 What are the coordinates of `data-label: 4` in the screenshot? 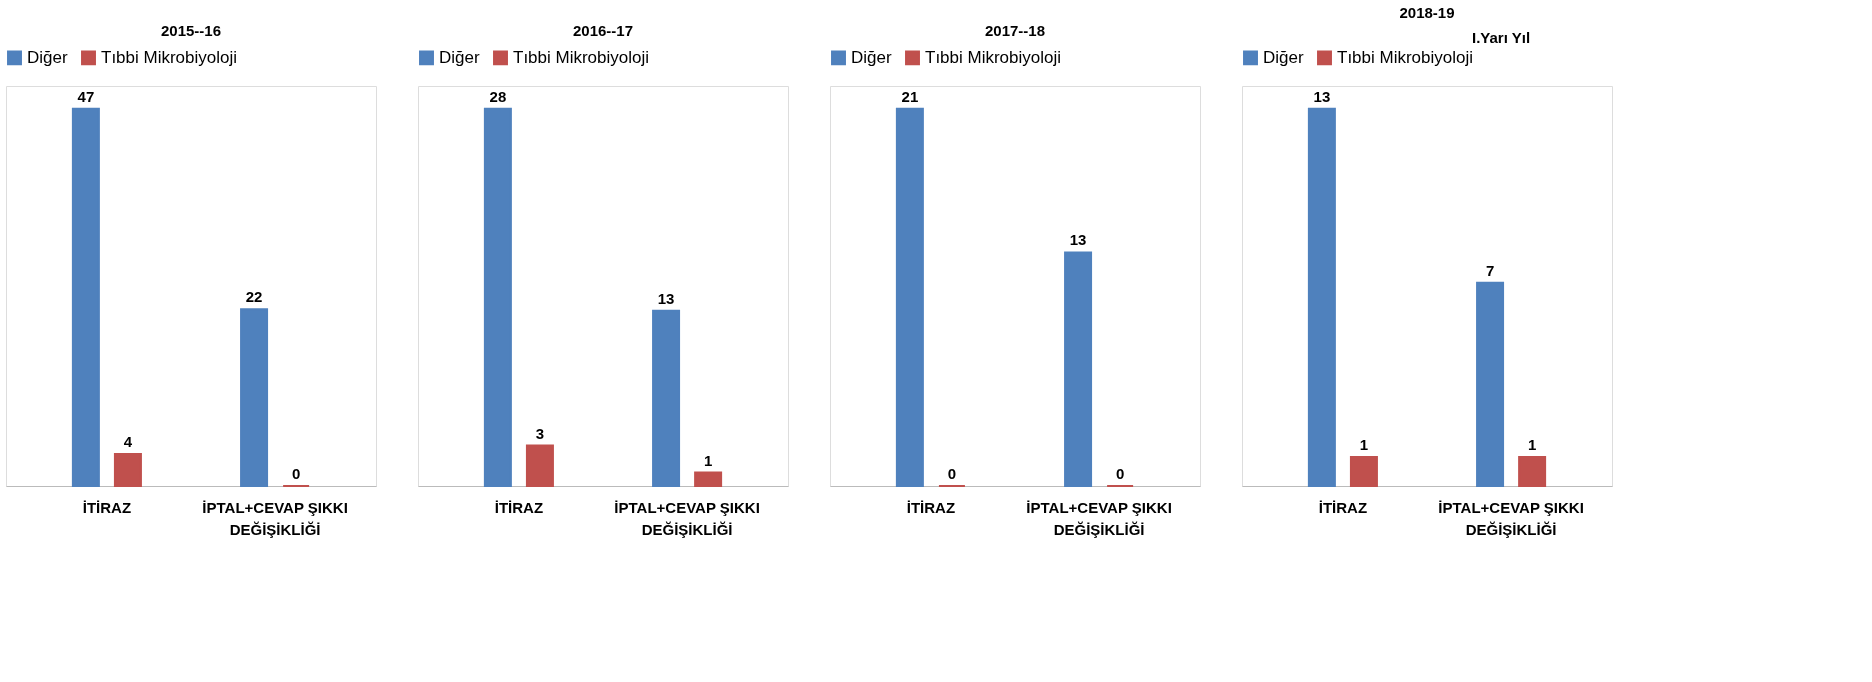 It's located at (128, 441).